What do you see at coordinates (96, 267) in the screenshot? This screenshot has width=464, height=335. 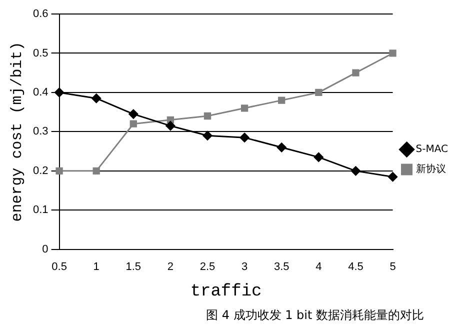 I see `x-tick-label: 1` at bounding box center [96, 267].